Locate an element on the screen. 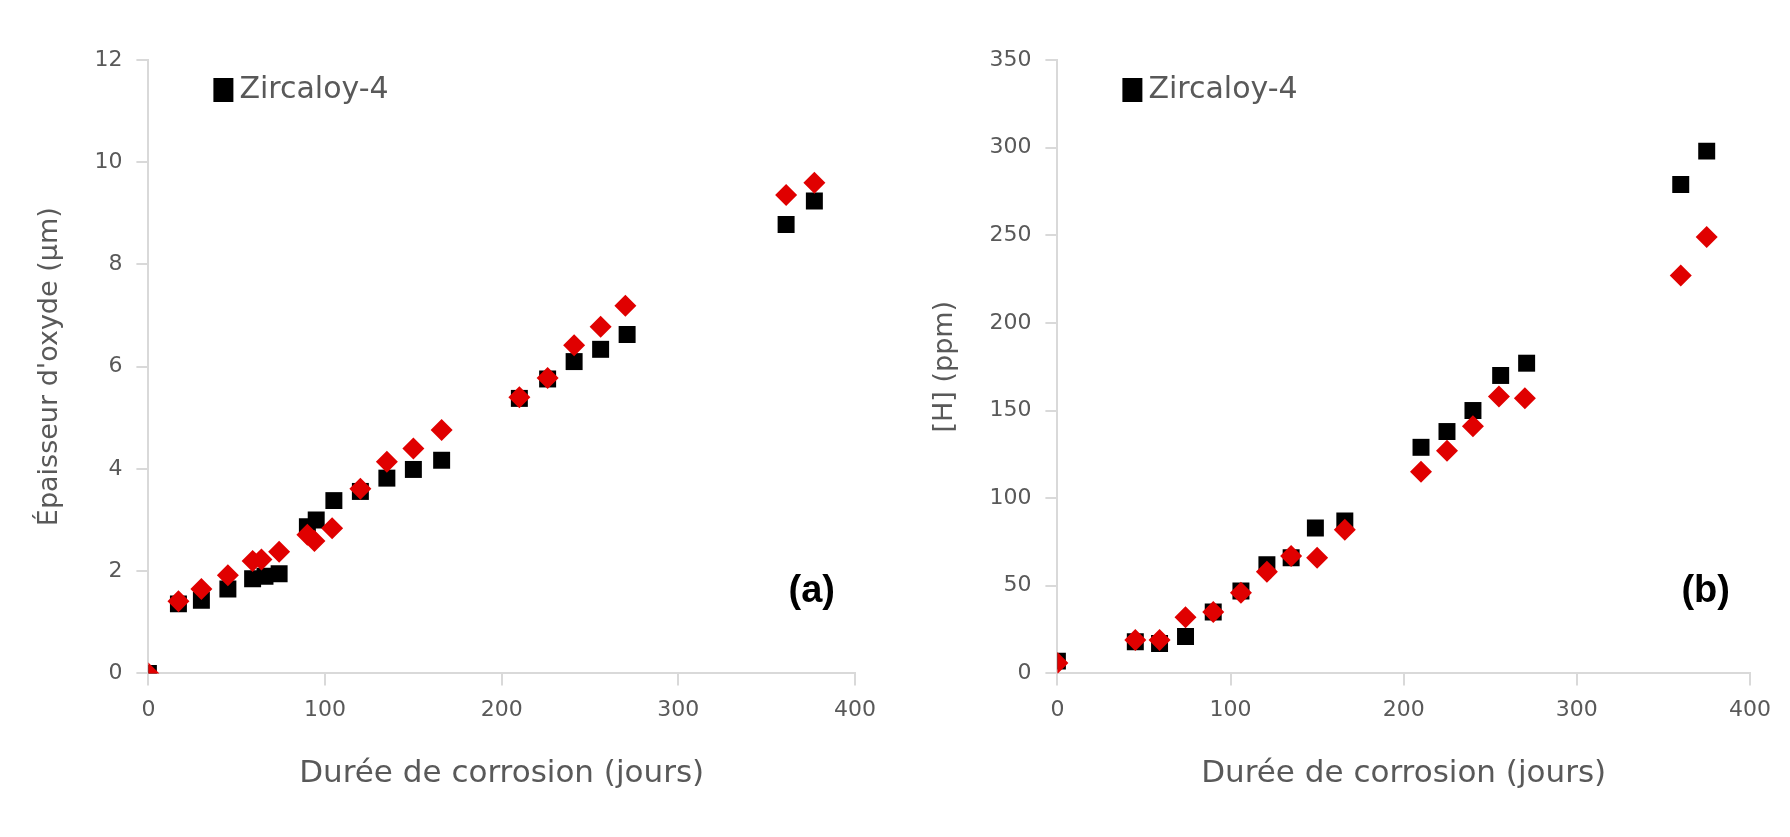 The width and height of the screenshot is (1790, 837). y-tick-label: 300 is located at coordinates (1010, 146).